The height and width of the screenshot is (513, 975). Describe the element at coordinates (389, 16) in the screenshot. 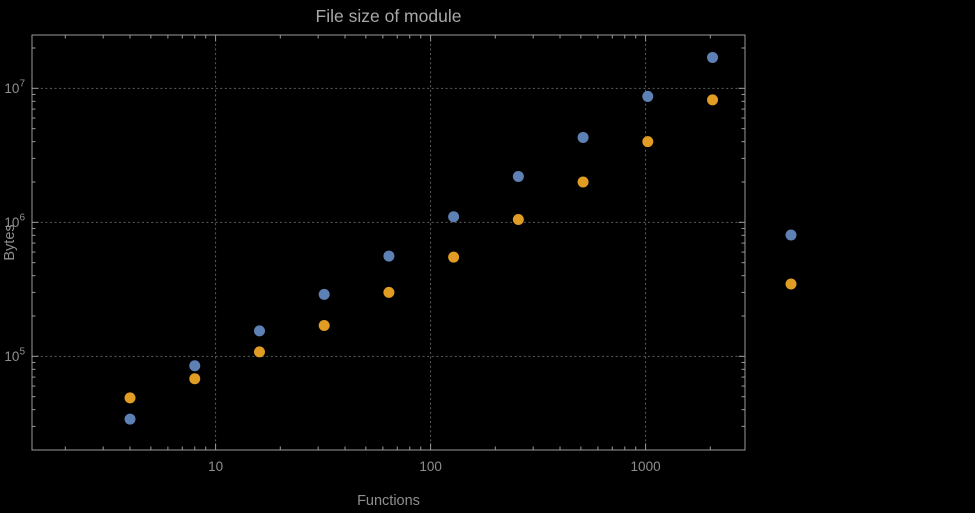

I see `chart-title: File size of module` at that location.